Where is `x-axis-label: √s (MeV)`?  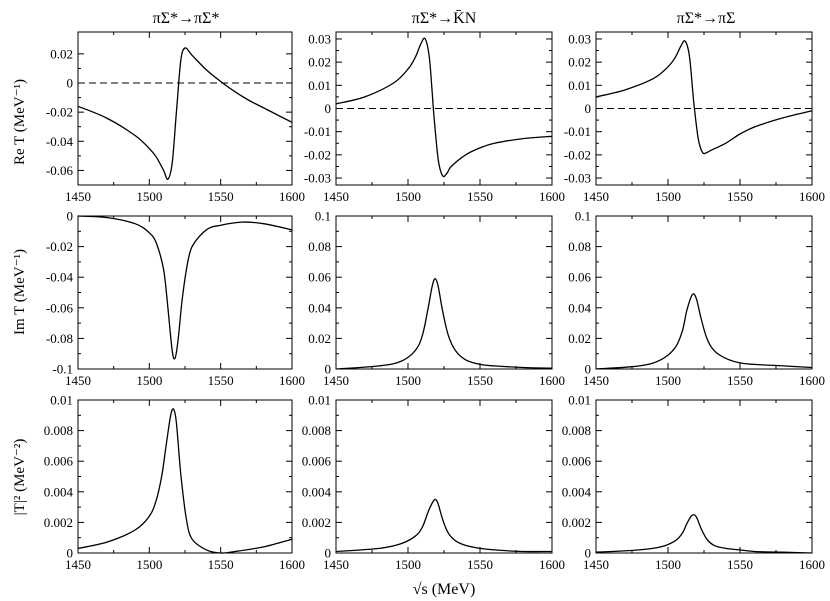
x-axis-label: √s (MeV) is located at coordinates (444, 589).